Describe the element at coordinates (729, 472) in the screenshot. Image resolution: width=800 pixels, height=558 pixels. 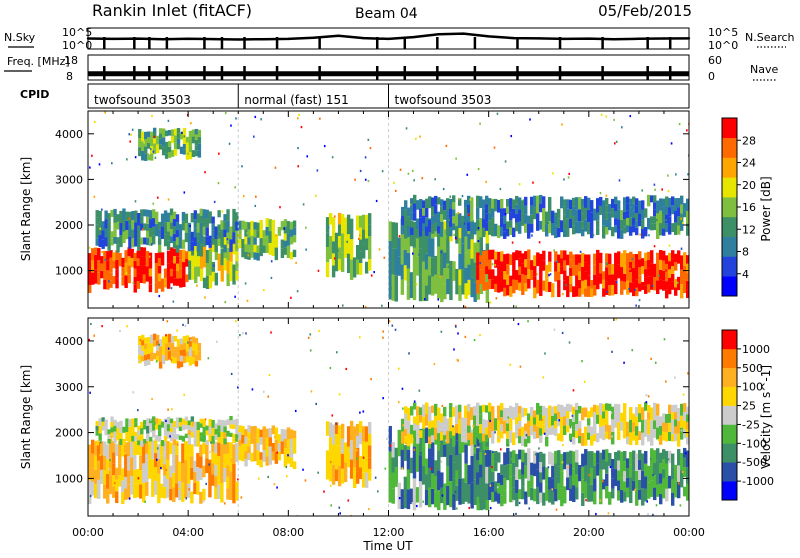
I see `velocity-colorbar-cell` at that location.